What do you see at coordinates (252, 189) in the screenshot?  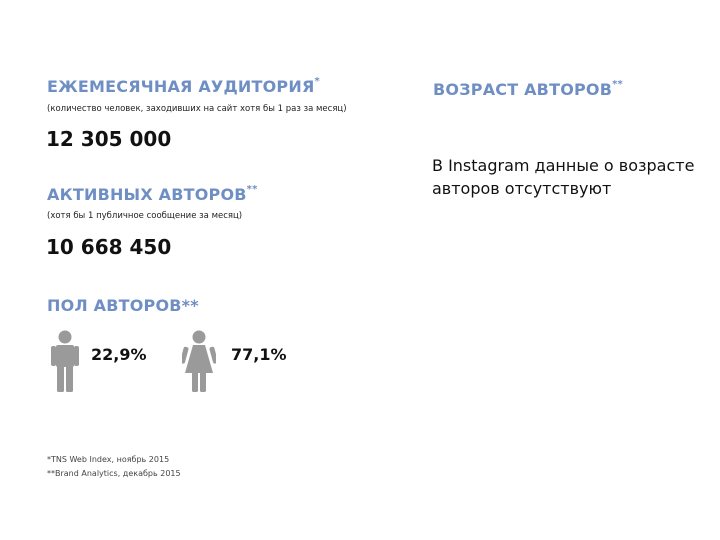 I see `active-authors-mark: **` at bounding box center [252, 189].